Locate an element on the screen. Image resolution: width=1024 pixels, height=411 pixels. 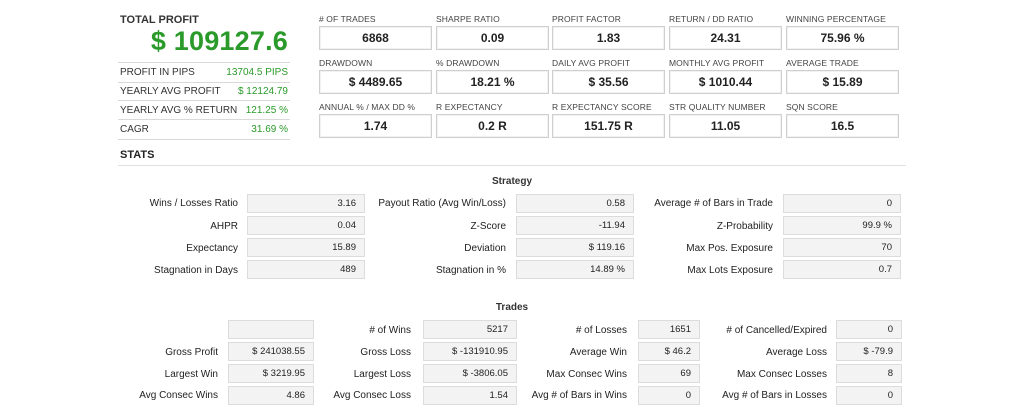
stat-label: Expectancy is located at coordinates (212, 248).